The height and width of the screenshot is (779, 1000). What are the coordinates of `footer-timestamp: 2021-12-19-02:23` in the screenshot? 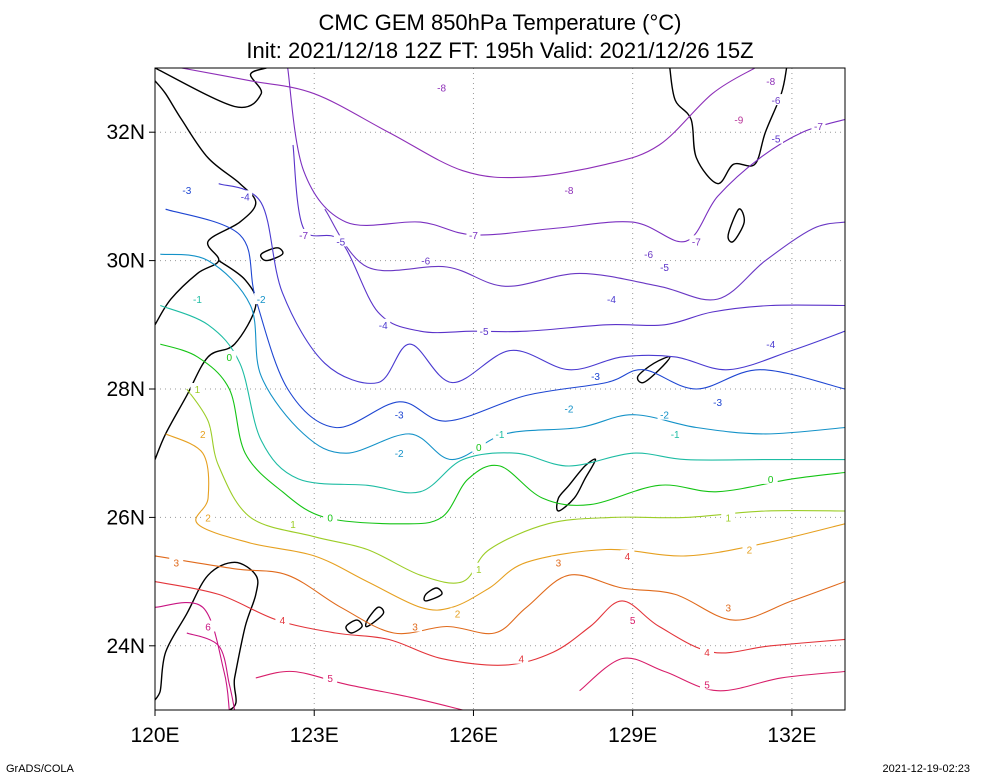 It's located at (926, 769).